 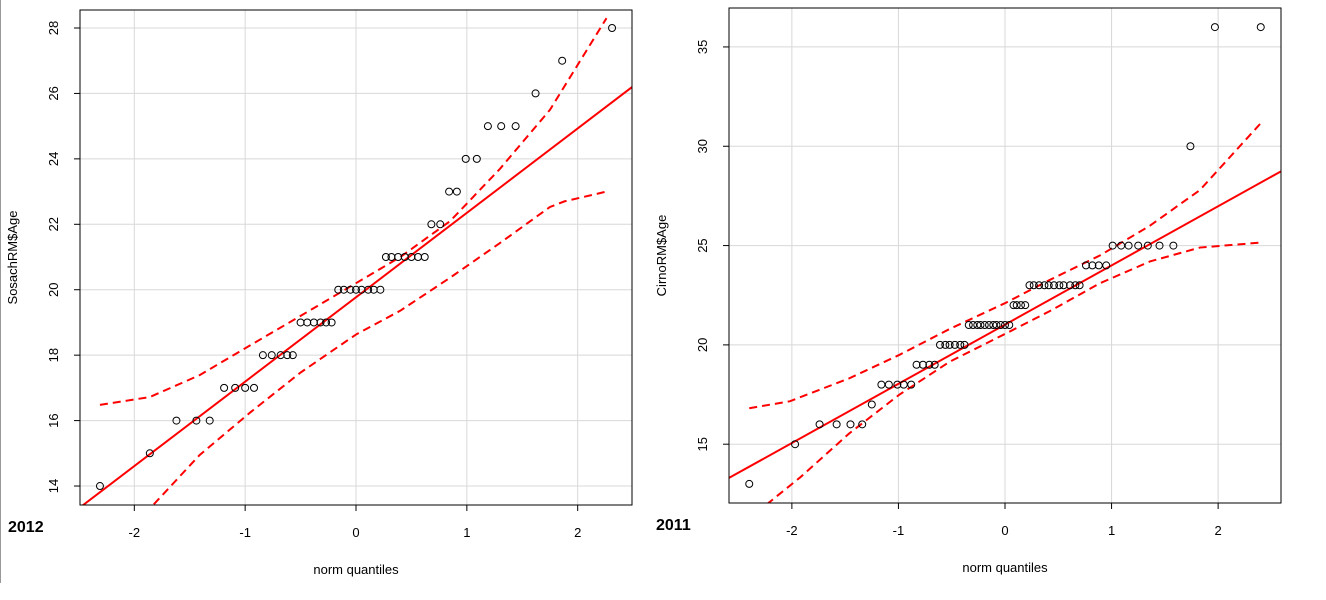 I want to click on y-tick-label: 35, so click(x=702, y=47).